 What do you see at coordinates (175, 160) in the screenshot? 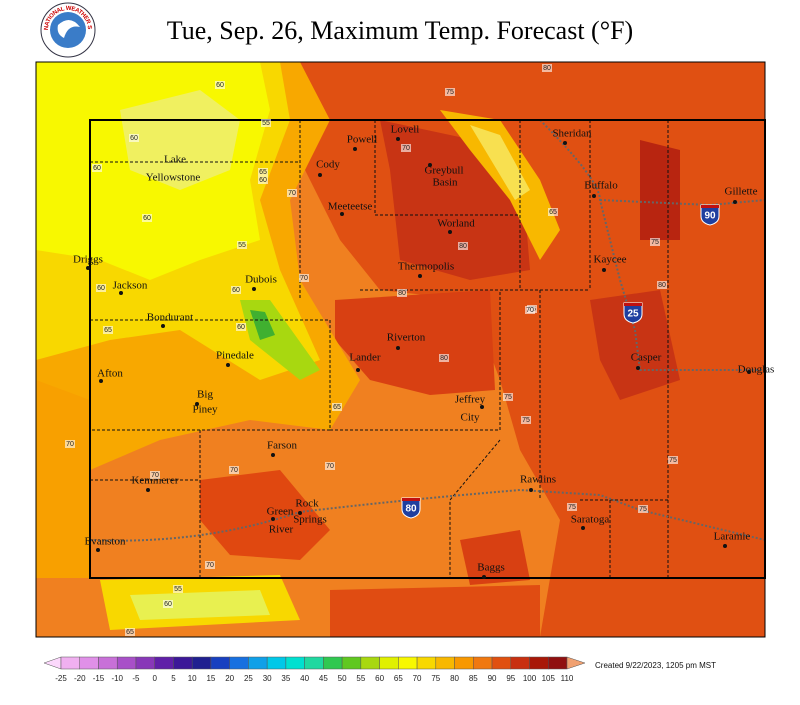
I see `city-label: Lake` at bounding box center [175, 160].